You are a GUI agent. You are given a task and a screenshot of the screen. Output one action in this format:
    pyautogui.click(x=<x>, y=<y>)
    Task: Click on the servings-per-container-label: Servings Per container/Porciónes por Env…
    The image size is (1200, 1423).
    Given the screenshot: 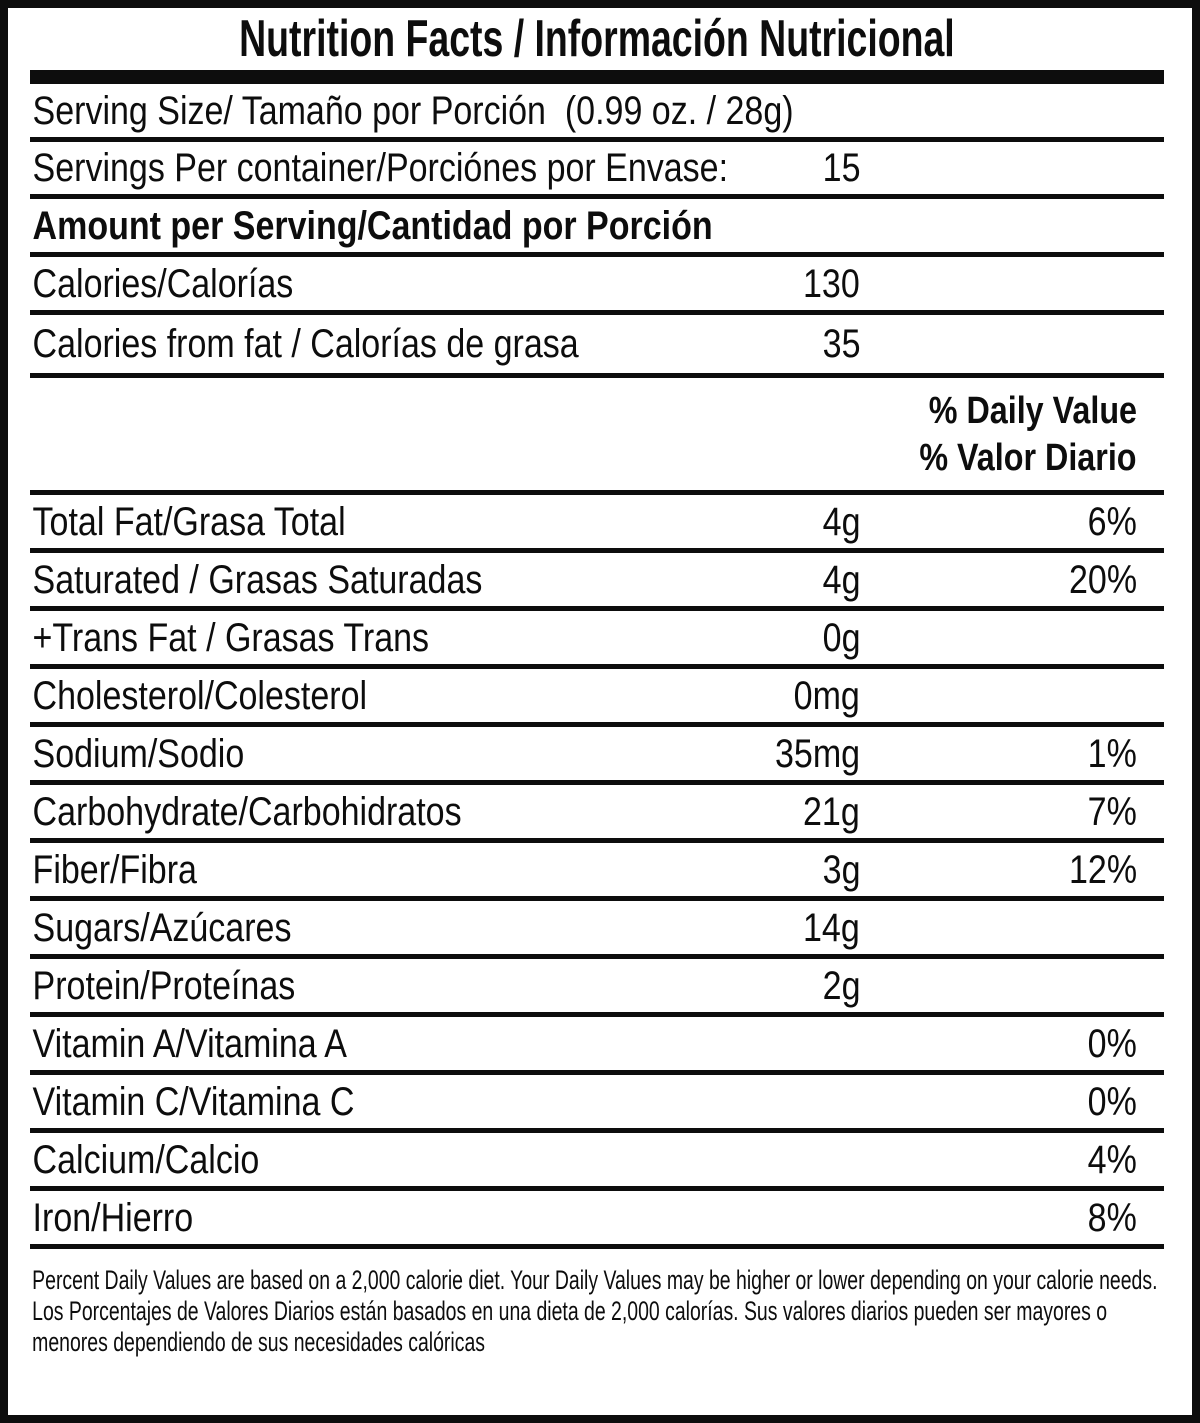 What is the action you would take?
    pyautogui.click(x=380, y=168)
    